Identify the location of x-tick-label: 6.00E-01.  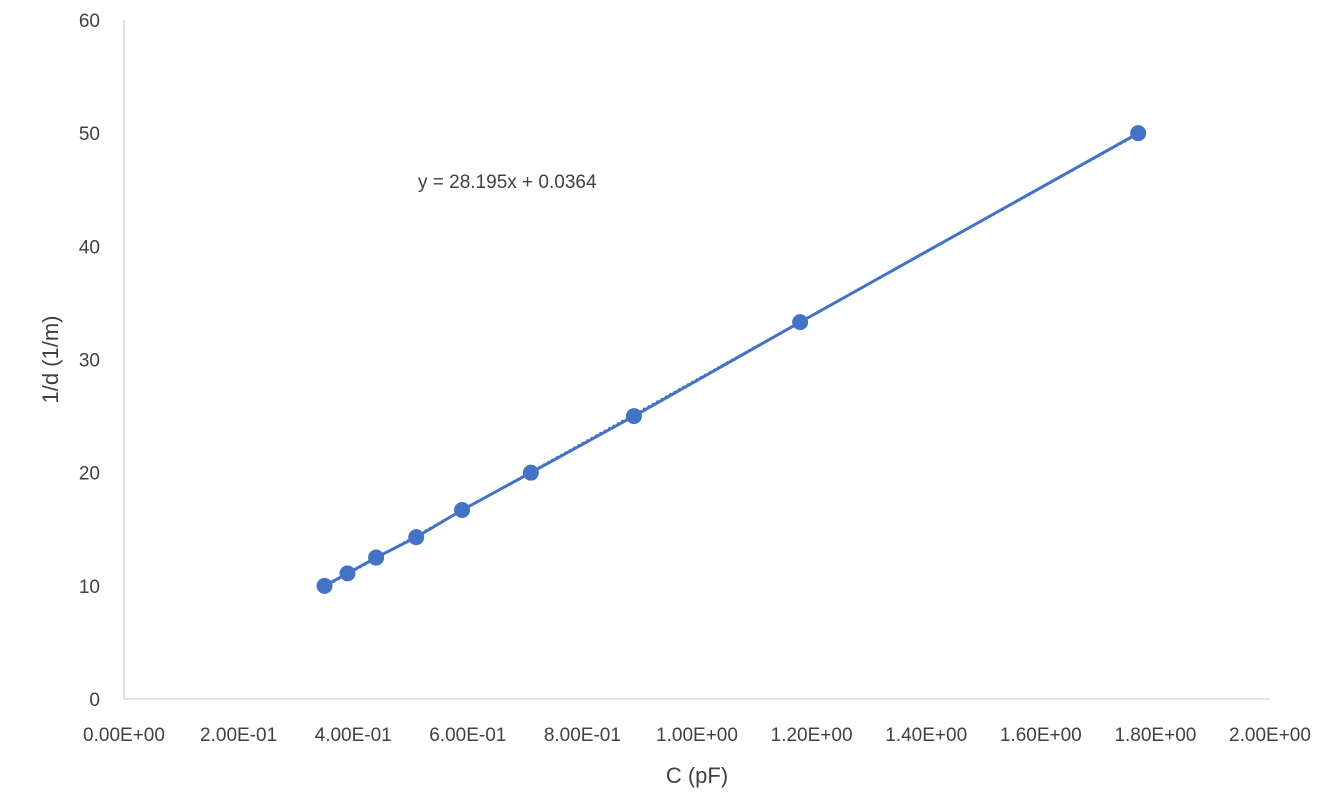
(467, 735).